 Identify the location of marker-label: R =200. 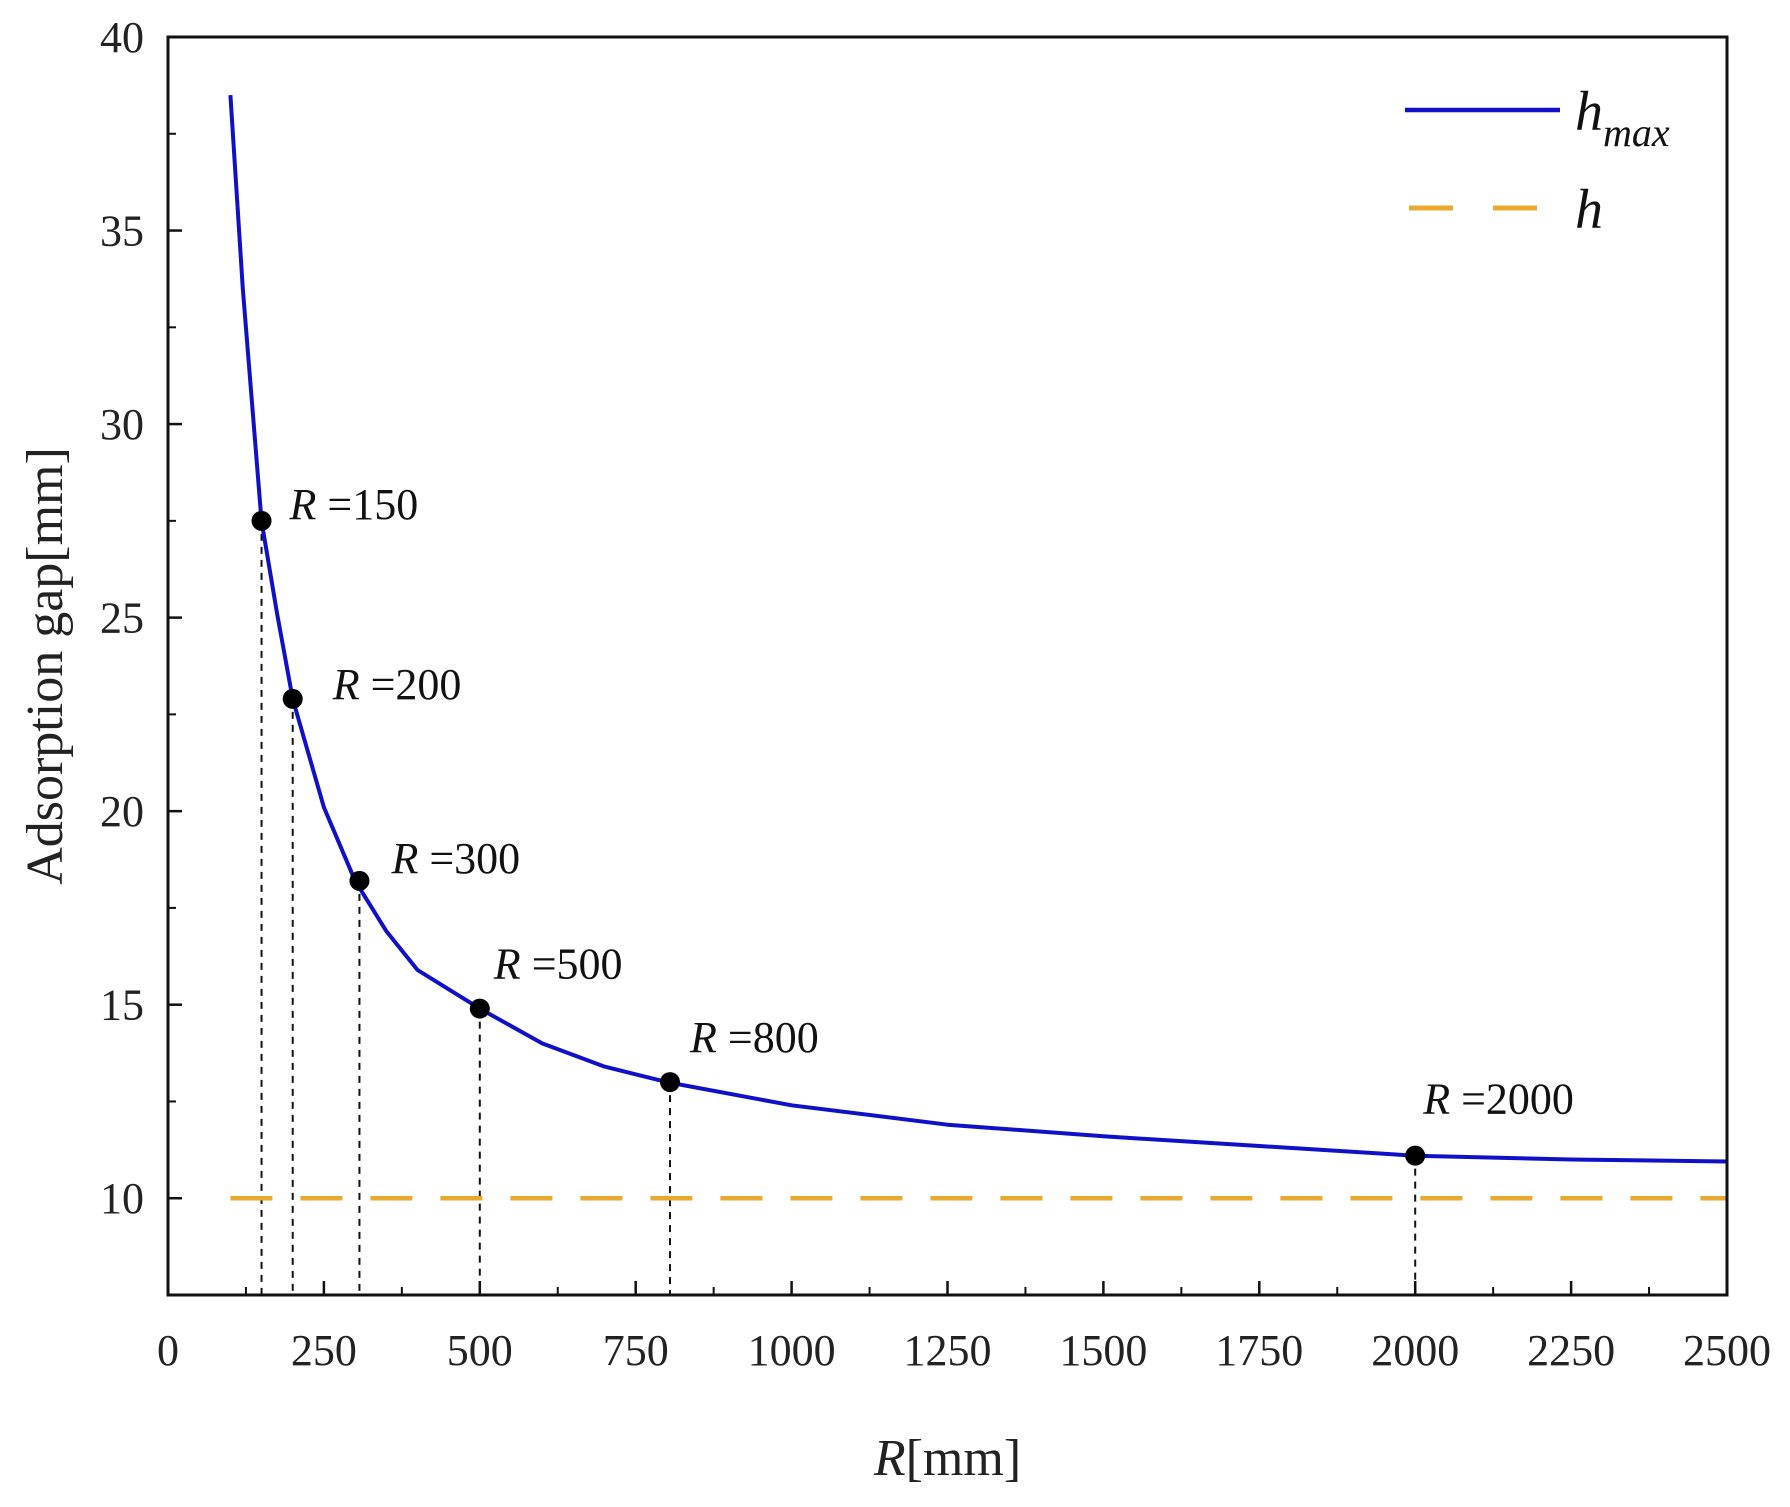
(397, 684).